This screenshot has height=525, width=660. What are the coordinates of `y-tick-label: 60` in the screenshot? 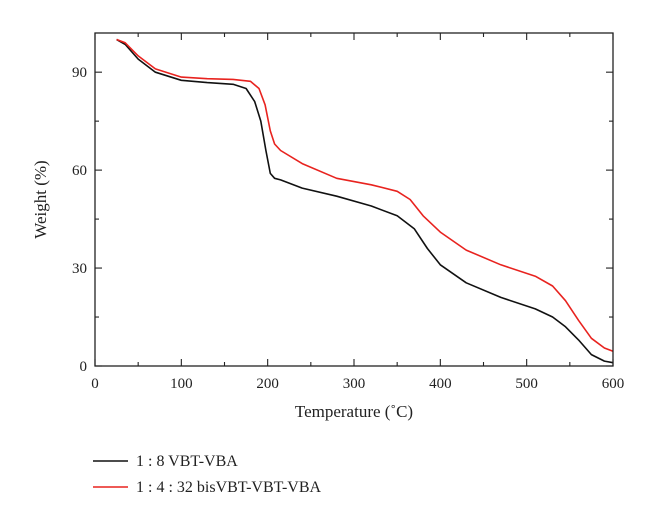 It's located at (79, 171).